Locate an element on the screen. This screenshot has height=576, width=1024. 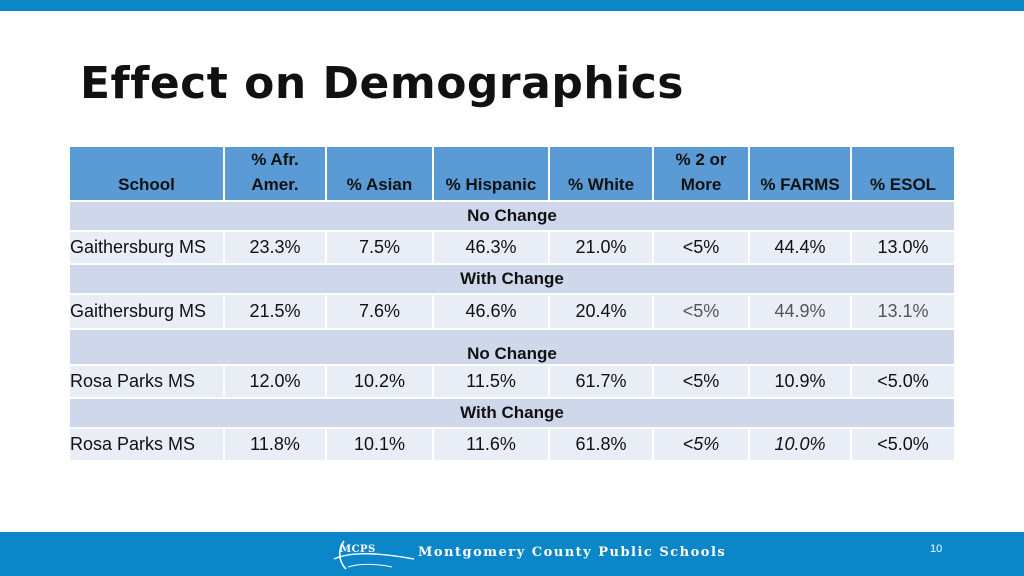
header-school: School is located at coordinates (147, 173).